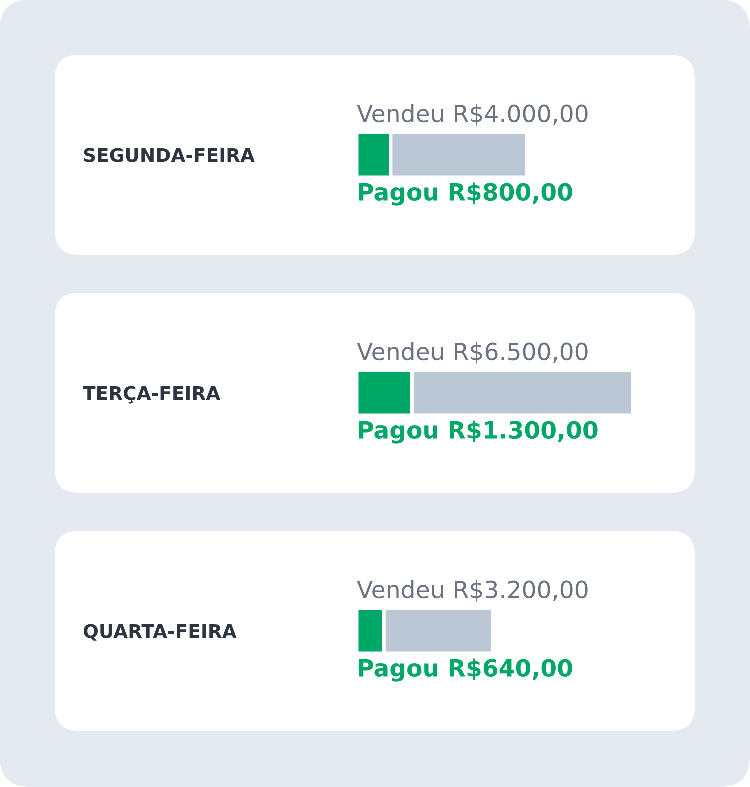 This screenshot has height=787, width=750. I want to click on data-label: Pagou R$800,00, so click(465, 194).